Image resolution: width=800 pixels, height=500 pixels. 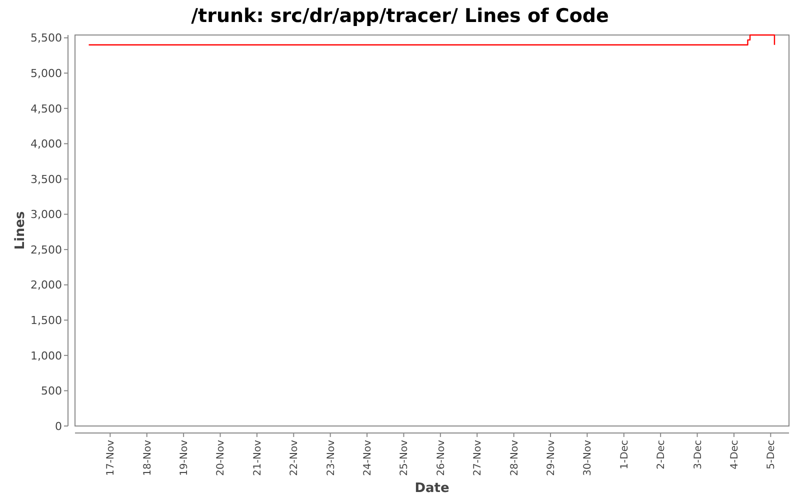 What do you see at coordinates (46, 109) in the screenshot?
I see `y-tick-label: 4,500` at bounding box center [46, 109].